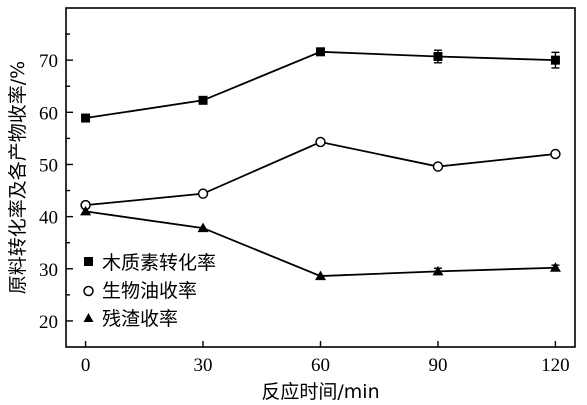 Image resolution: width=587 pixels, height=405 pixels. I want to click on y-tick-label: 70, so click(48, 61).